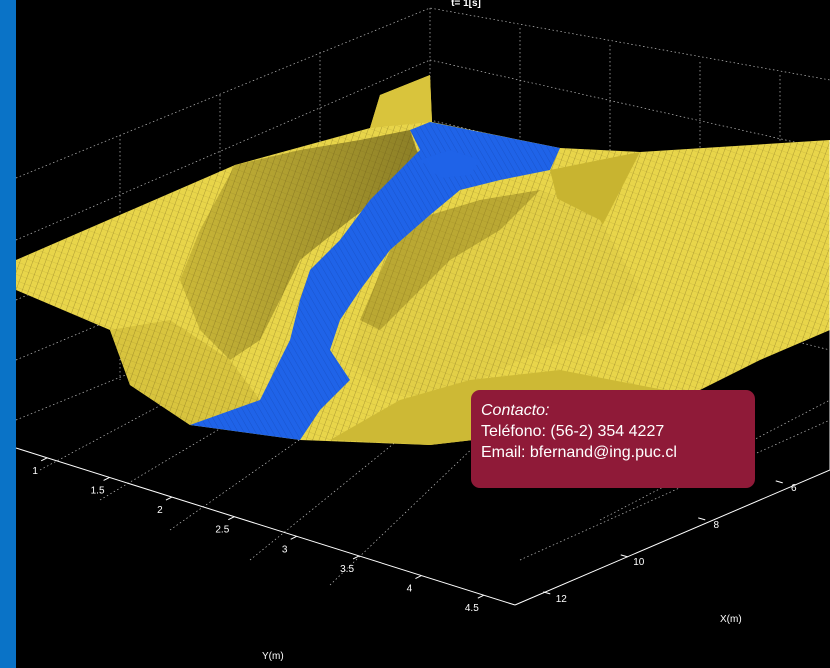 Image resolution: width=830 pixels, height=668 pixels. What do you see at coordinates (731, 619) in the screenshot?
I see `x-axis-label: X(m)` at bounding box center [731, 619].